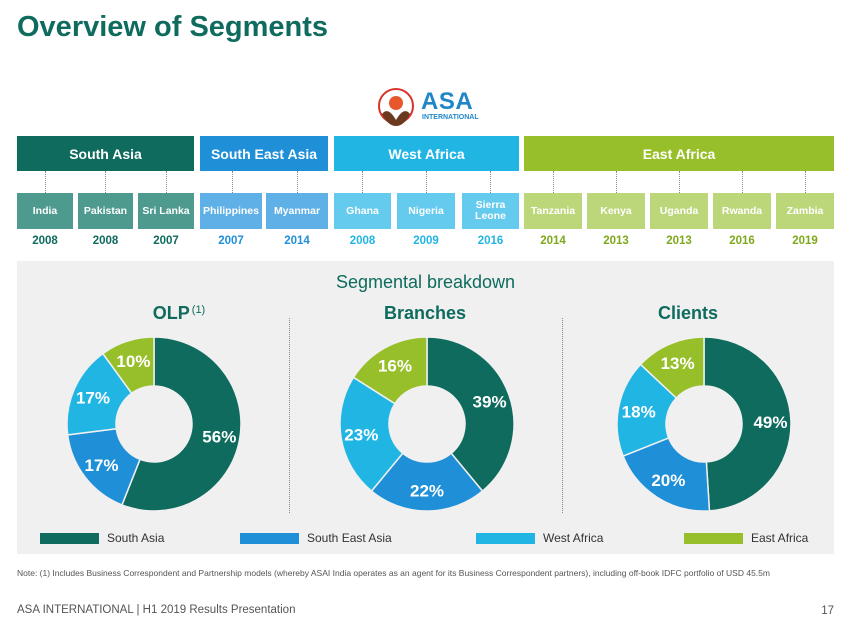  Describe the element at coordinates (490, 401) in the screenshot. I see `donut-label-south-asia: 39%` at that location.